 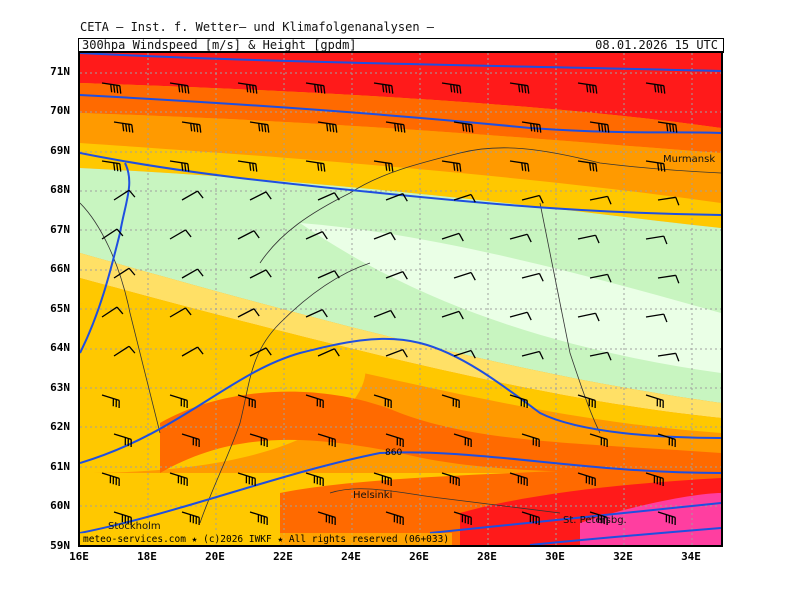 What do you see at coordinates (60, 150) in the screenshot?
I see `lat-label-69n: 69N` at bounding box center [60, 150].